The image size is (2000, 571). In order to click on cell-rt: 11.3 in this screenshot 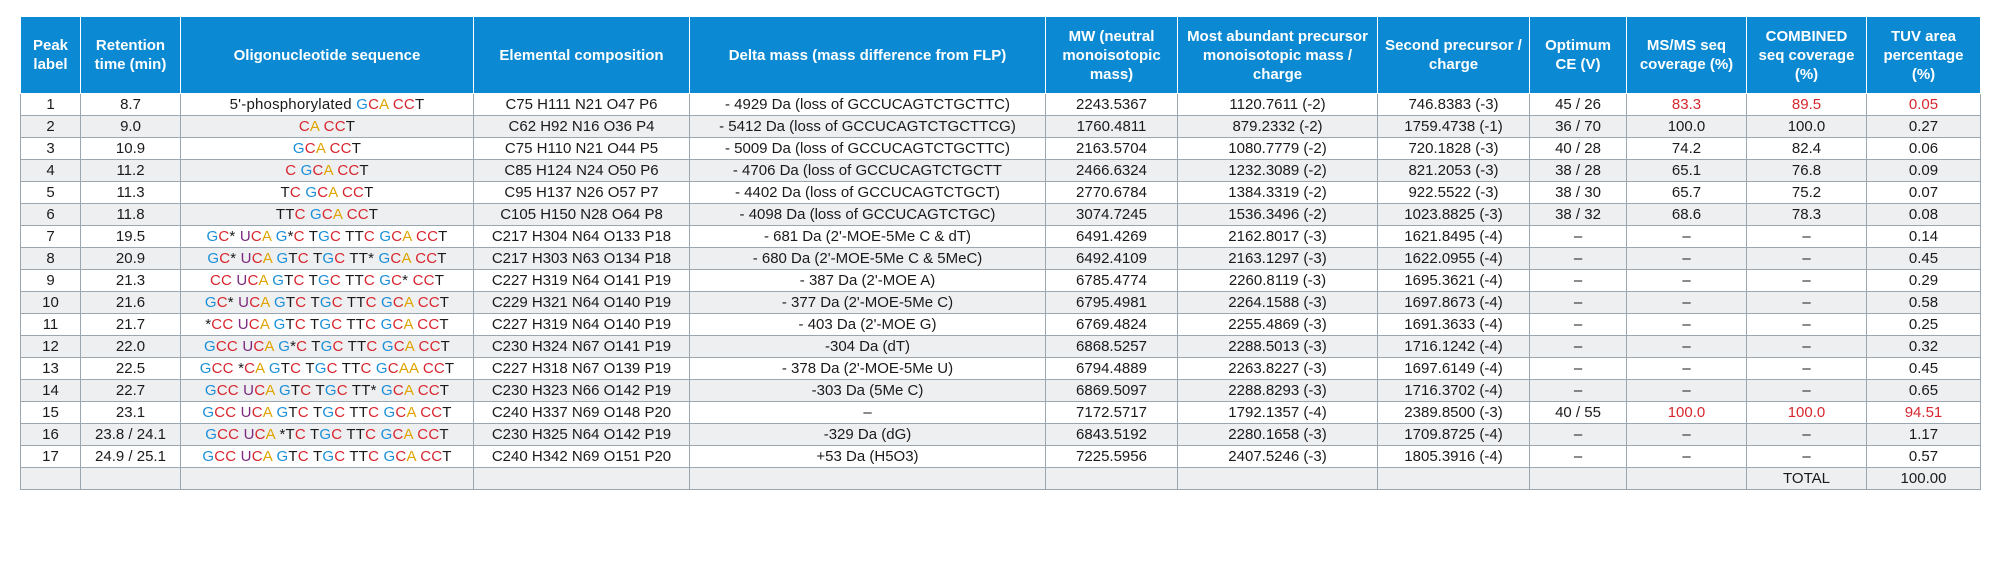, I will do `click(130, 192)`.